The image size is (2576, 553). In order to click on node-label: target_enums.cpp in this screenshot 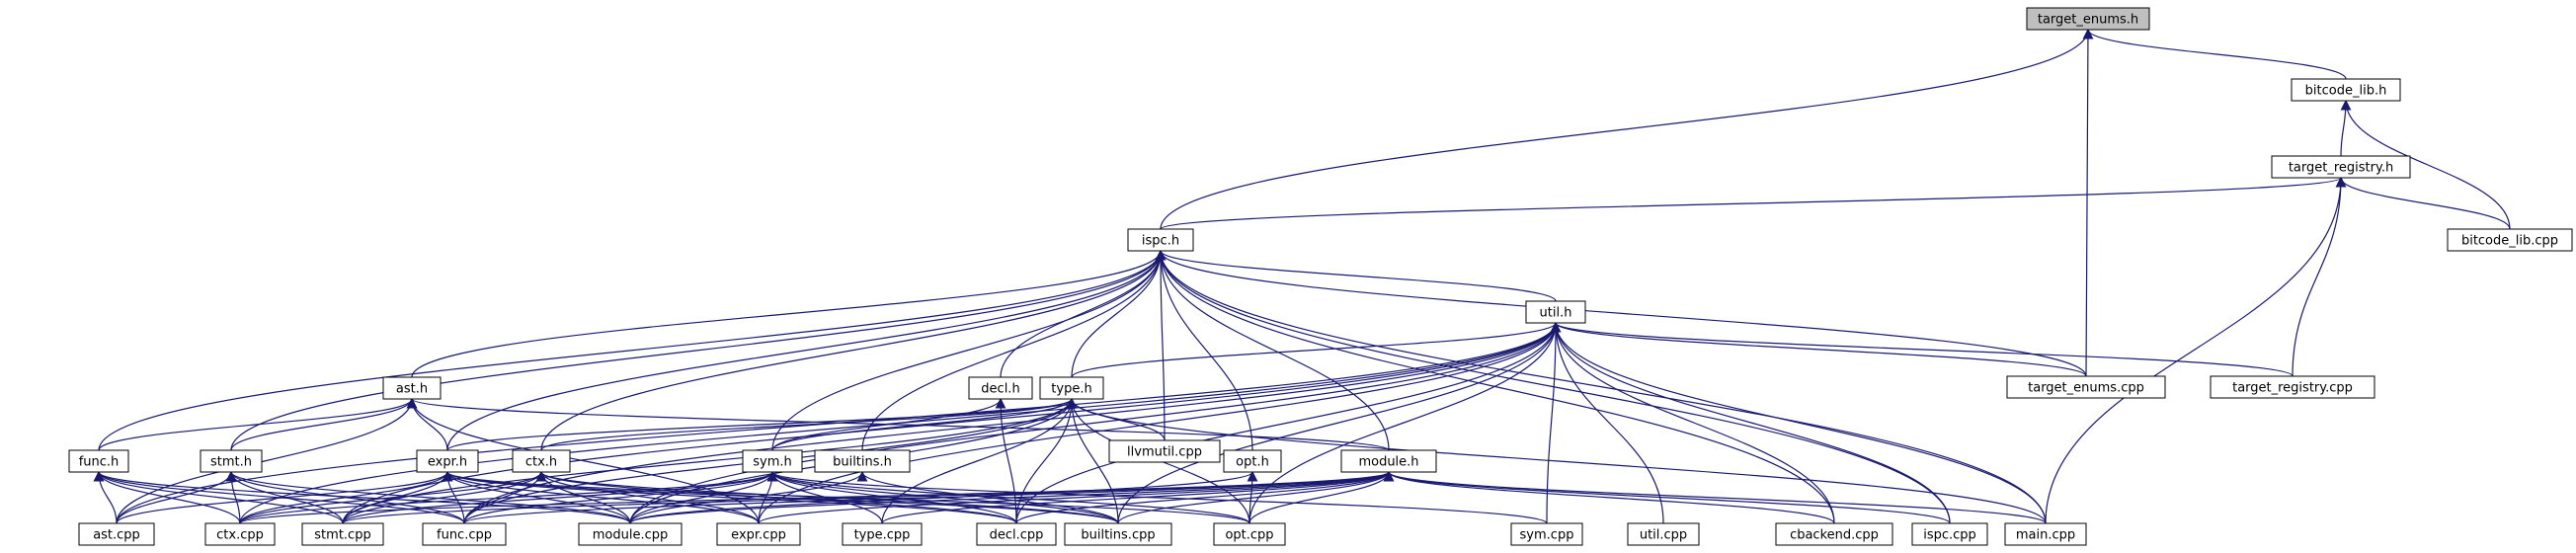, I will do `click(2086, 389)`.